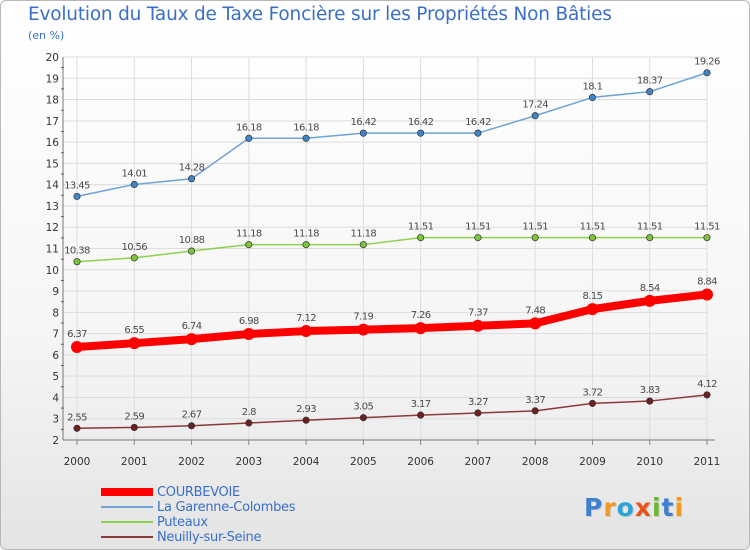 The image size is (750, 550). What do you see at coordinates (594, 507) in the screenshot?
I see `logo-letter: P` at bounding box center [594, 507].